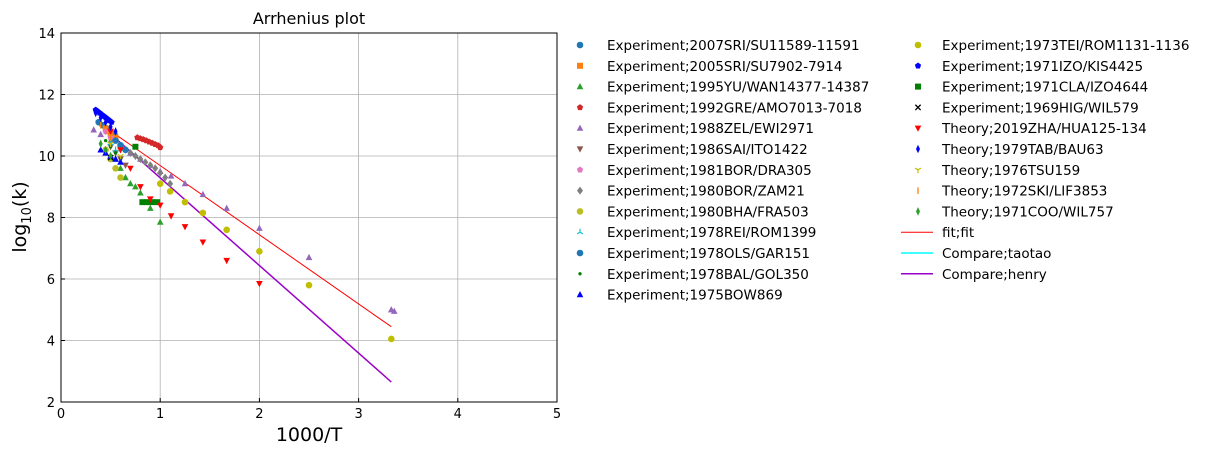  What do you see at coordinates (709, 171) in the screenshot?
I see `legend-label: Experiment;1981BOR/DRA305` at bounding box center [709, 171].